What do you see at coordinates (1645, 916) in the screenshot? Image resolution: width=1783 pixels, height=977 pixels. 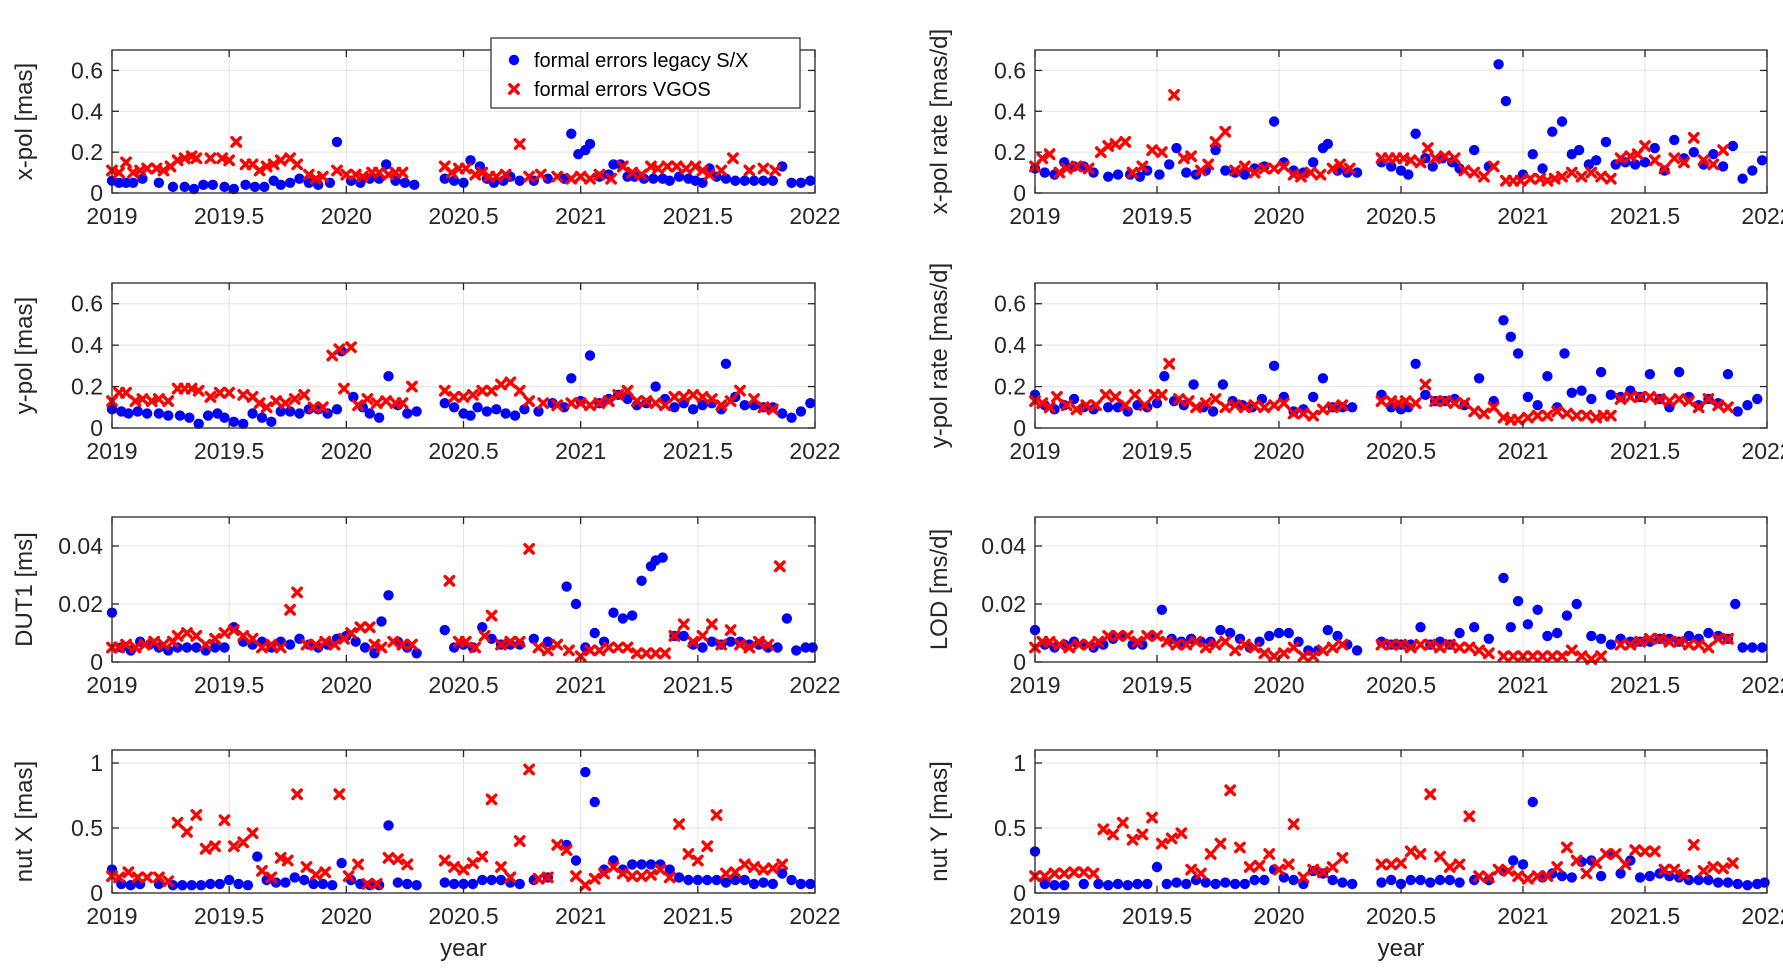 I see `x-tick-label: 2021.5` at bounding box center [1645, 916].